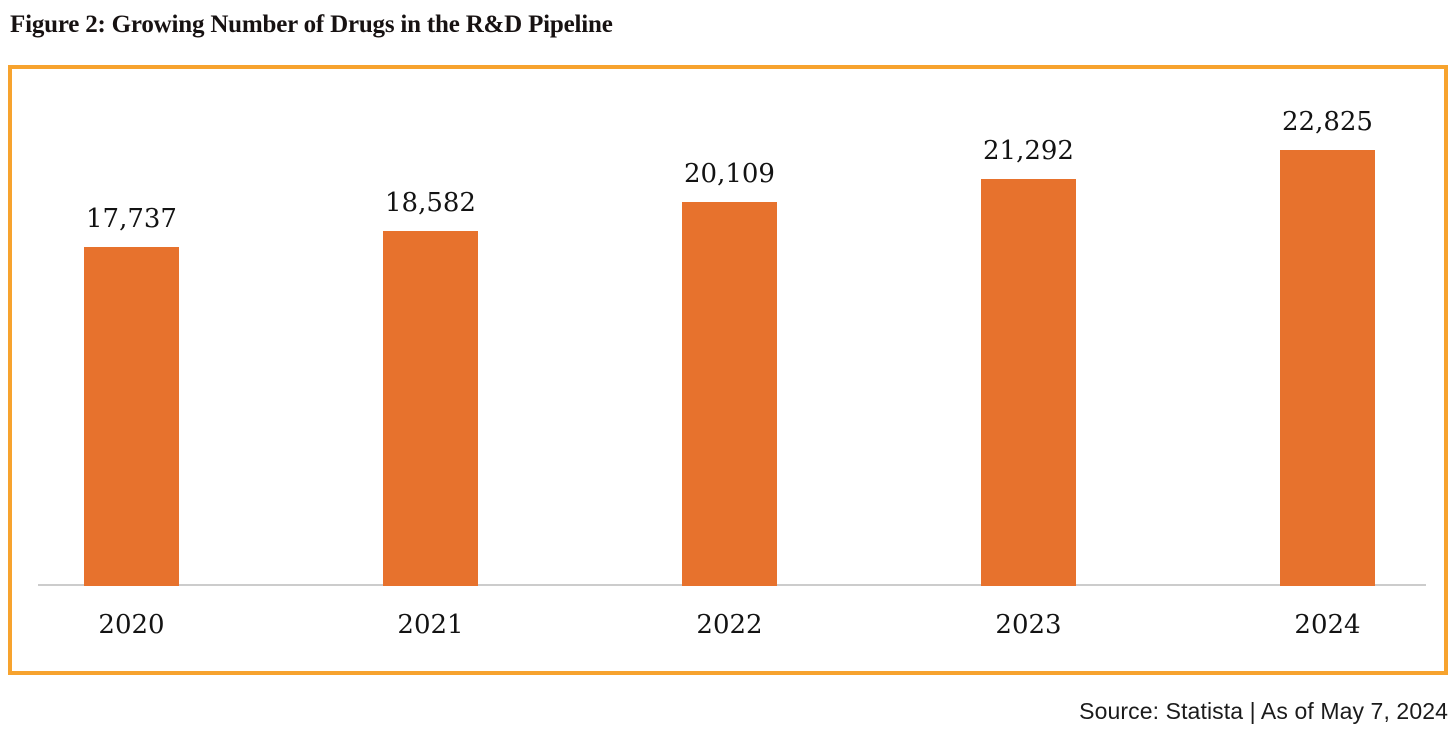 Image resolution: width=1456 pixels, height=744 pixels. Describe the element at coordinates (1028, 151) in the screenshot. I see `bar-value-label: 21,292` at that location.